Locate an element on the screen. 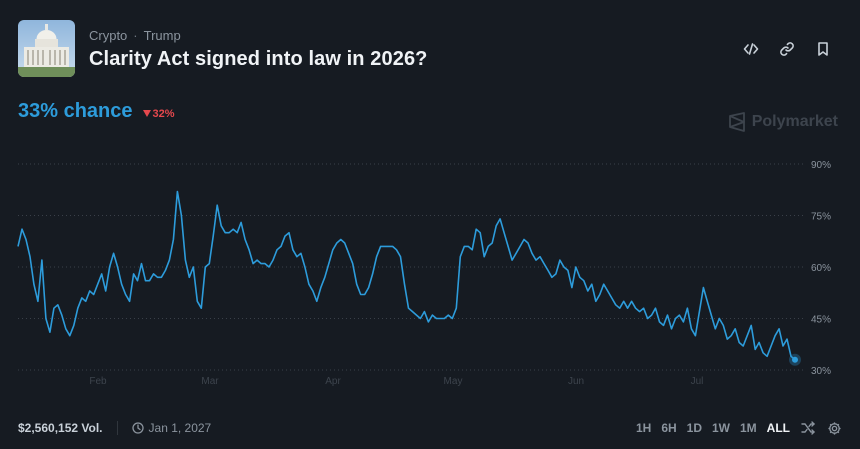  change-value: 32% is located at coordinates (163, 113).